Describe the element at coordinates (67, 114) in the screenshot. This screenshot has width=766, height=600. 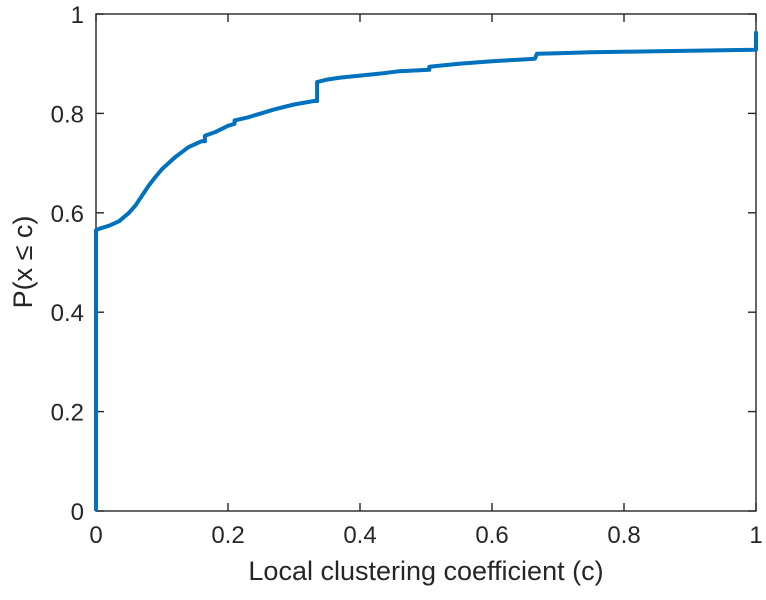
I see `y-tick-label: 0.8` at that location.